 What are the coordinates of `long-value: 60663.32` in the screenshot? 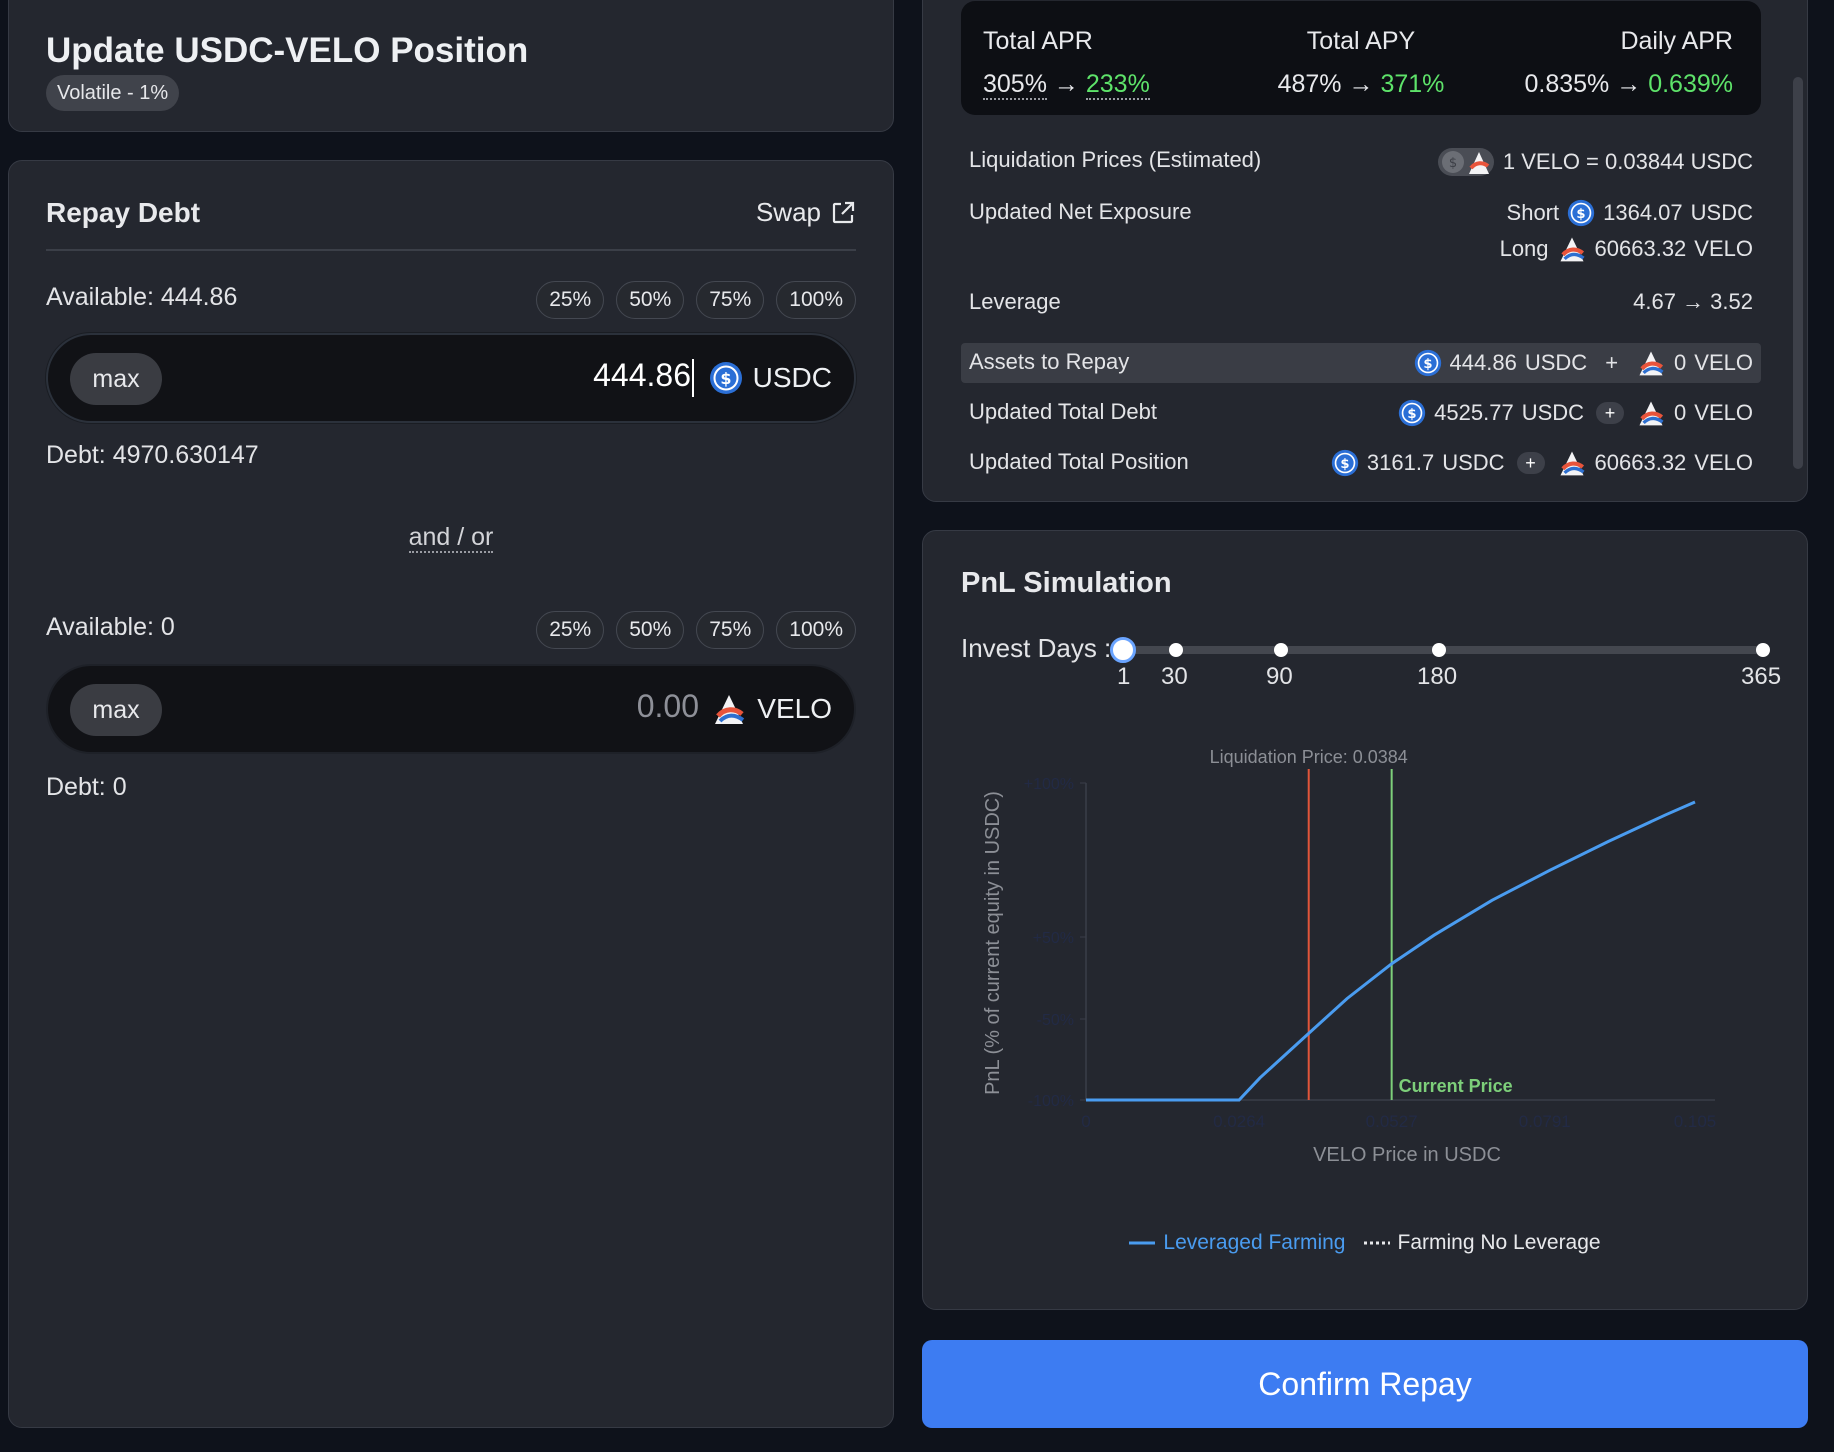 It's located at (1640, 248).